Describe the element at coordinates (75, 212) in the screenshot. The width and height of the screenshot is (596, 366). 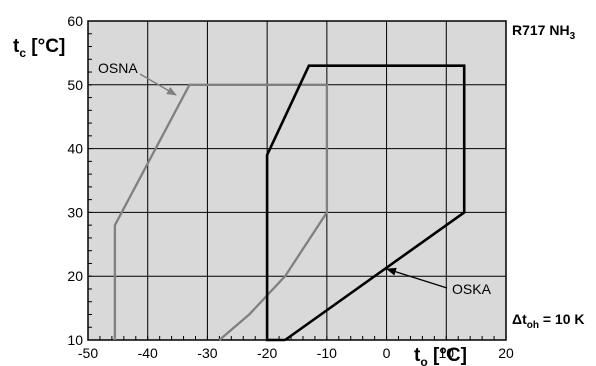
I see `y-tick-label: 30` at that location.